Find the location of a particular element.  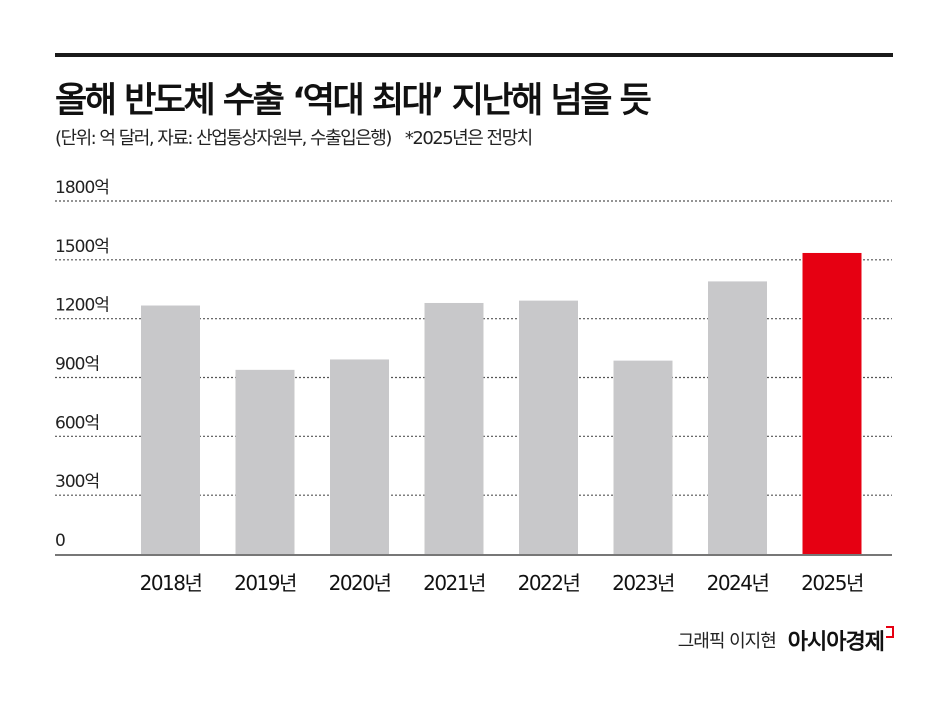

bar-2021년 is located at coordinates (454, 428).